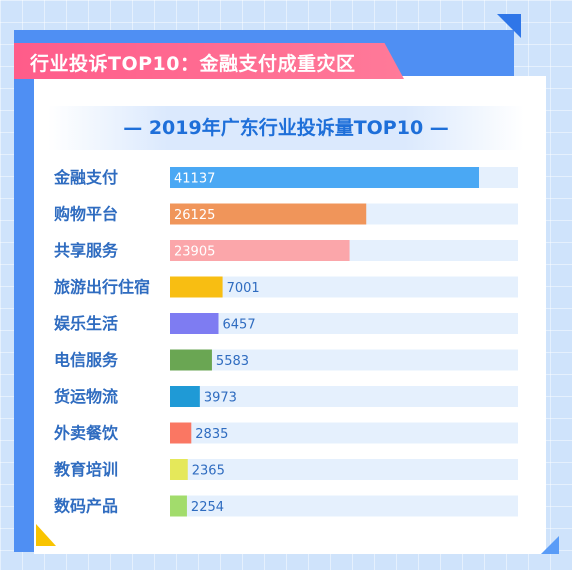  What do you see at coordinates (211, 434) in the screenshot?
I see `value-label: 2835` at bounding box center [211, 434].